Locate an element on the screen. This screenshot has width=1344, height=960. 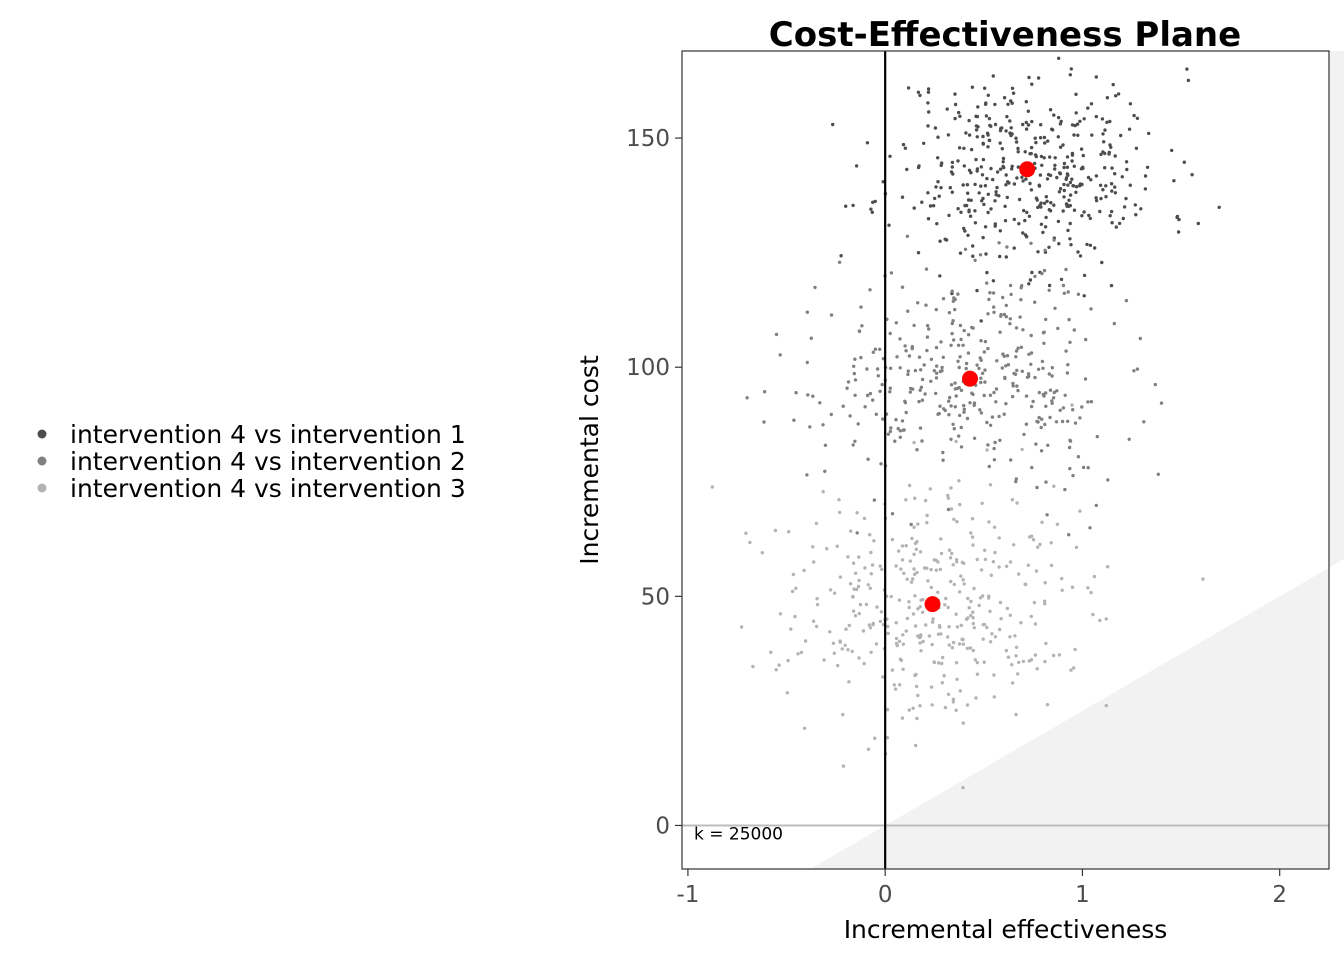
x-tick-label: 2 is located at coordinates (1279, 895).